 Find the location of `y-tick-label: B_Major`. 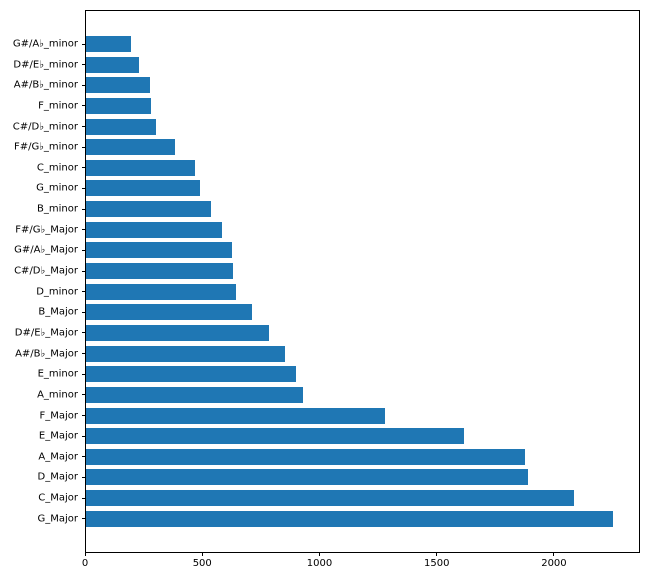

y-tick-label: B_Major is located at coordinates (58, 312).